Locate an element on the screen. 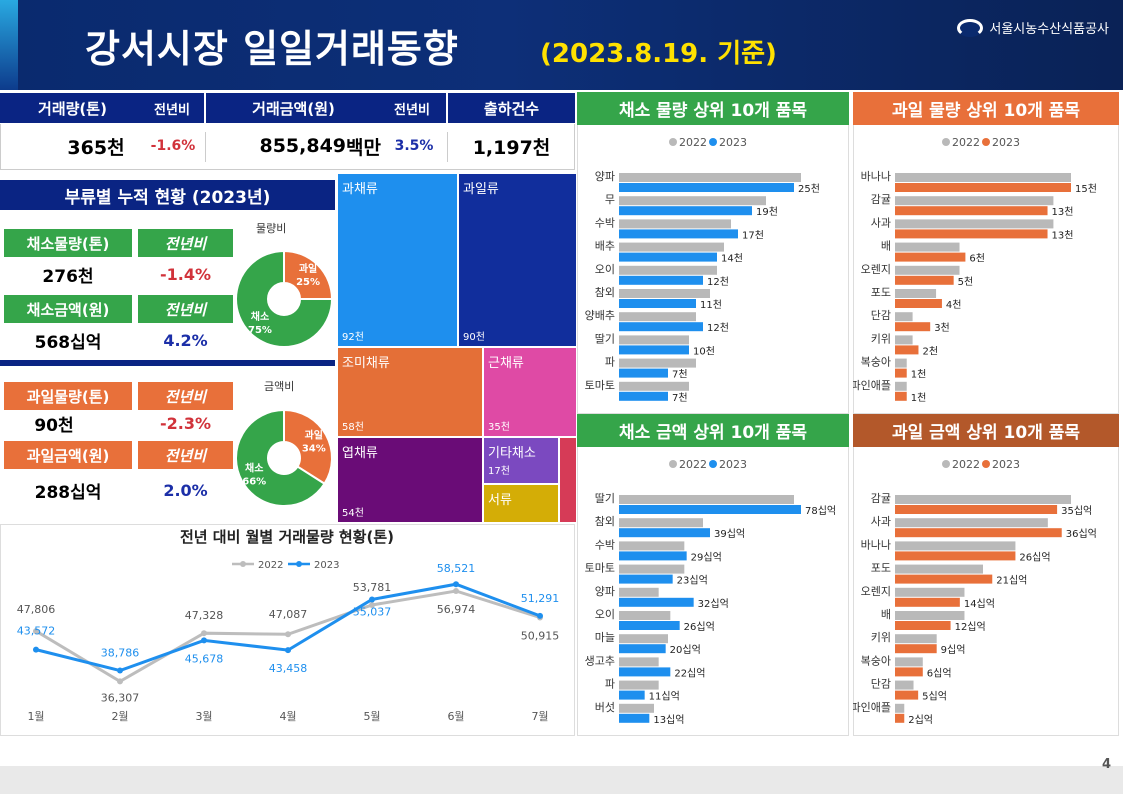 The width and height of the screenshot is (1123, 794). data-label: 58,521 is located at coordinates (456, 568).